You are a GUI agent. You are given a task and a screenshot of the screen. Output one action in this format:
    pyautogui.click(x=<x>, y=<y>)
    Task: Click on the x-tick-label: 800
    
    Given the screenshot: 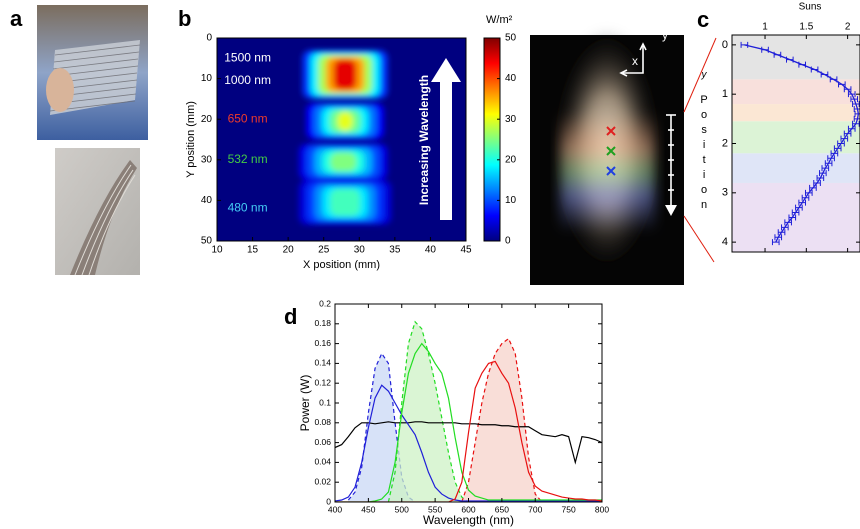 What is the action you would take?
    pyautogui.click(x=602, y=509)
    